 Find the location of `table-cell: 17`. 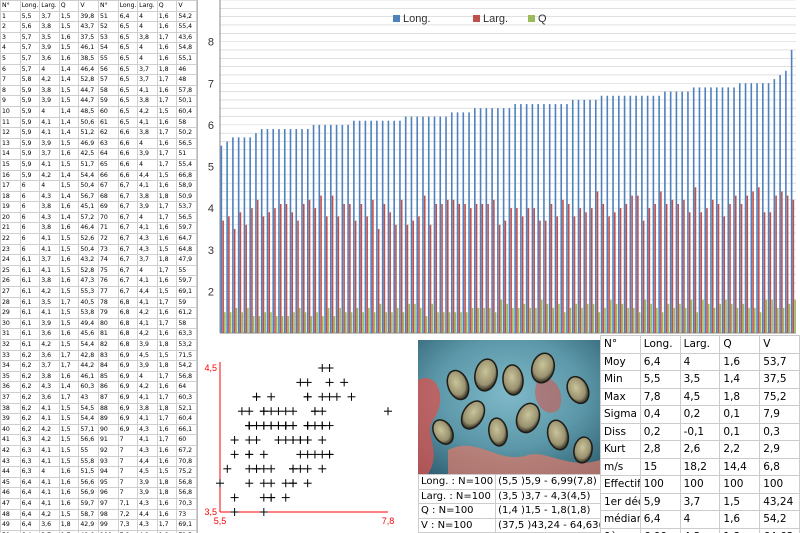

table-cell: 17 is located at coordinates (10, 186).